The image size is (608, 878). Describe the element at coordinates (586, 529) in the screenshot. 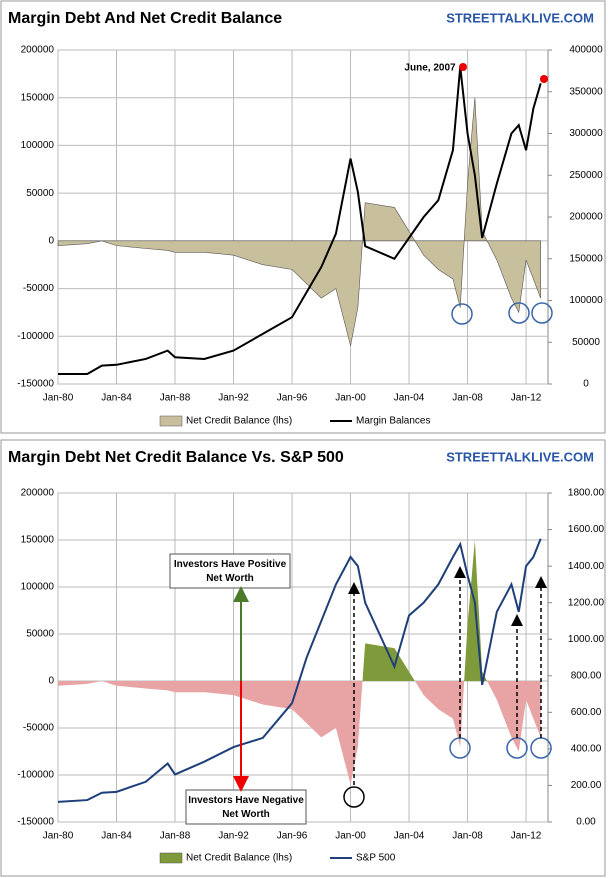

I see `y2-tick-label: 1600.00` at that location.